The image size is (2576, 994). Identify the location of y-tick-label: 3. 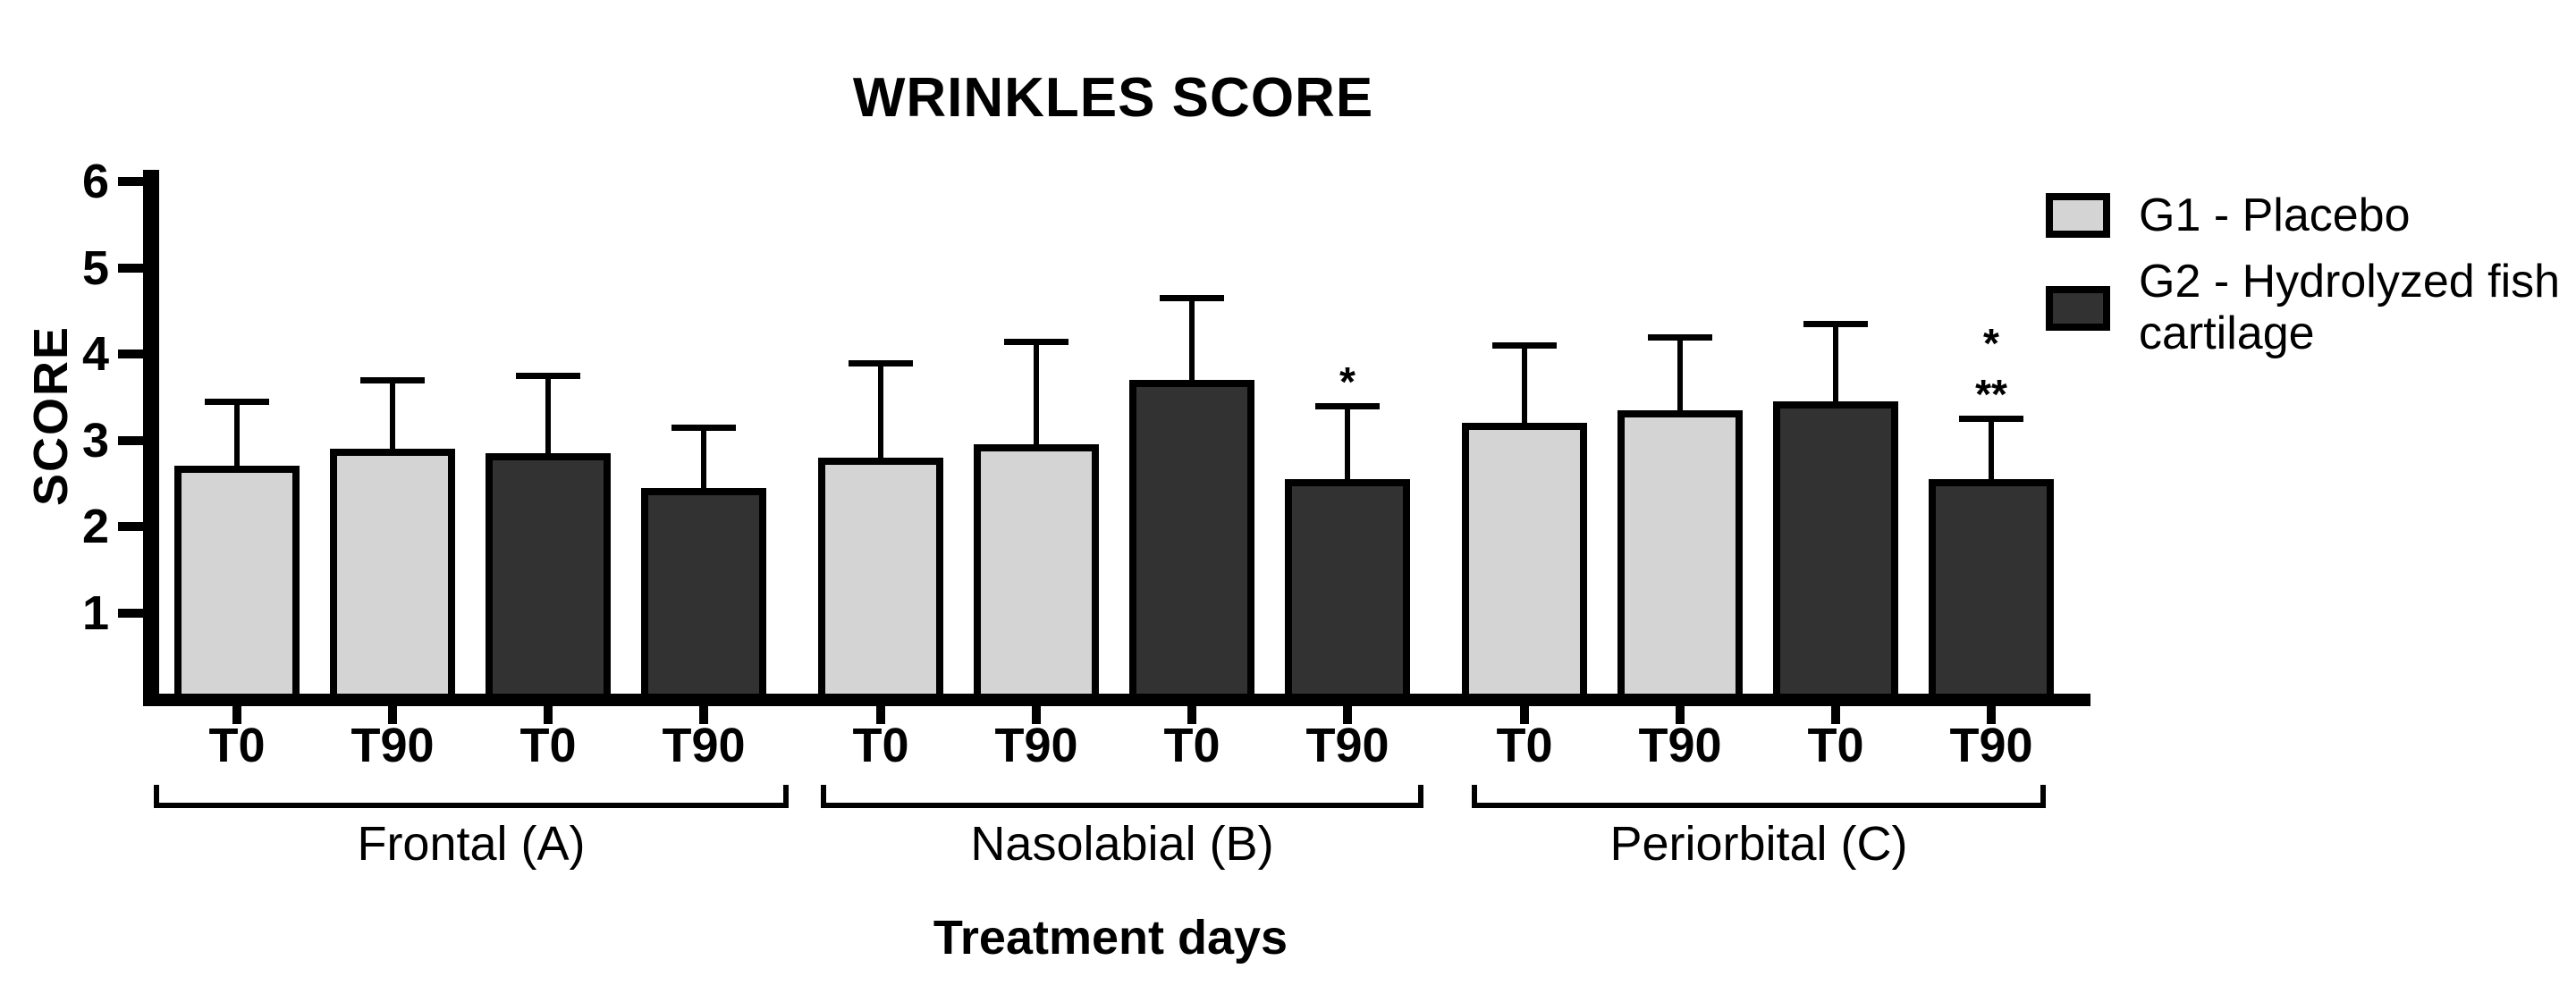
(95, 440).